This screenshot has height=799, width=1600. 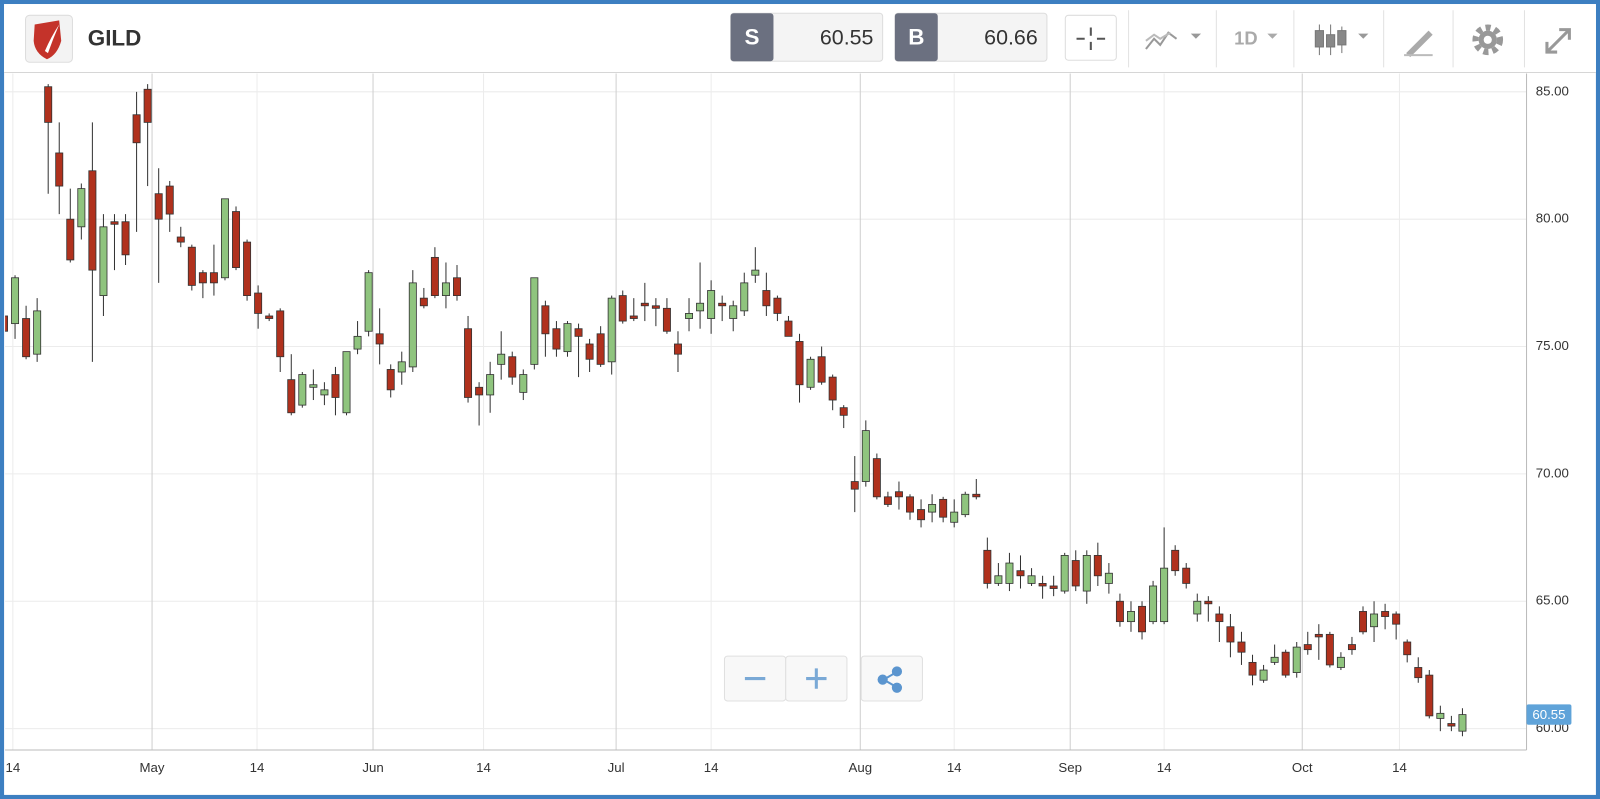 I want to click on sell-price: 60.55, so click(x=847, y=37).